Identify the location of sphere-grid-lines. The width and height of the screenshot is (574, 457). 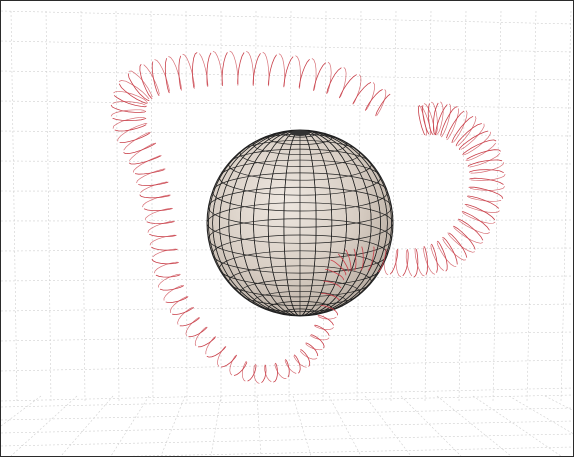
(300, 223).